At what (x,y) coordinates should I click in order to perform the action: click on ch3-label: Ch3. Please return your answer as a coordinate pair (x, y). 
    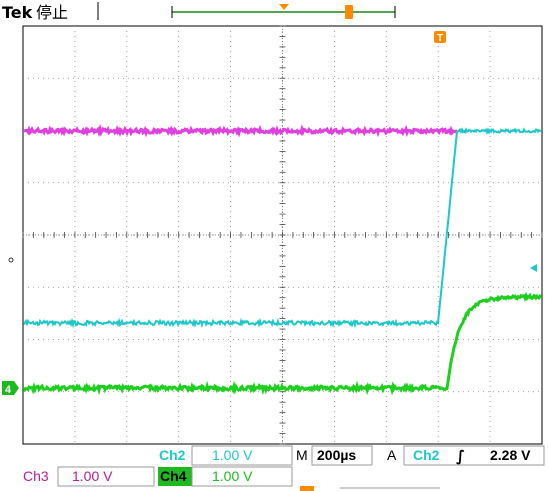
    Looking at the image, I should click on (36, 476).